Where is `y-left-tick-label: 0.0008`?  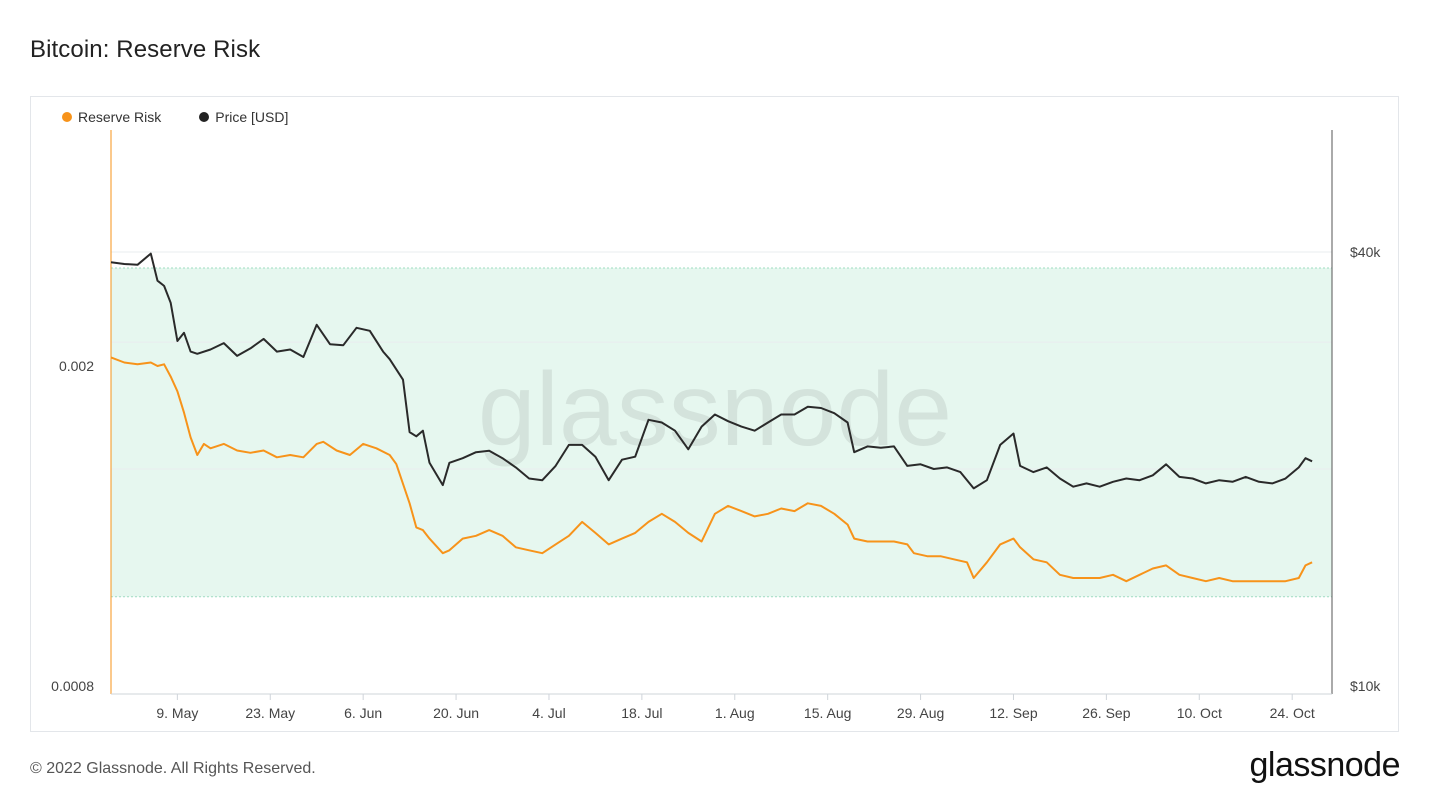
y-left-tick-label: 0.0008 is located at coordinates (72, 686).